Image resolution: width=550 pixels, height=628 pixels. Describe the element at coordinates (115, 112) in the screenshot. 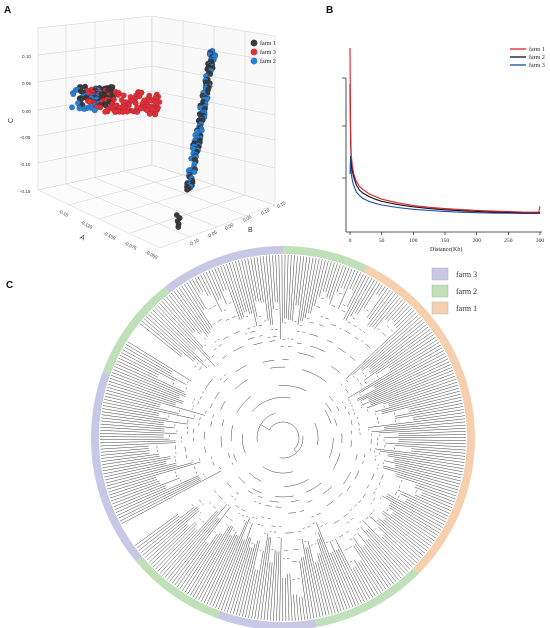

I see `scatter-point` at that location.